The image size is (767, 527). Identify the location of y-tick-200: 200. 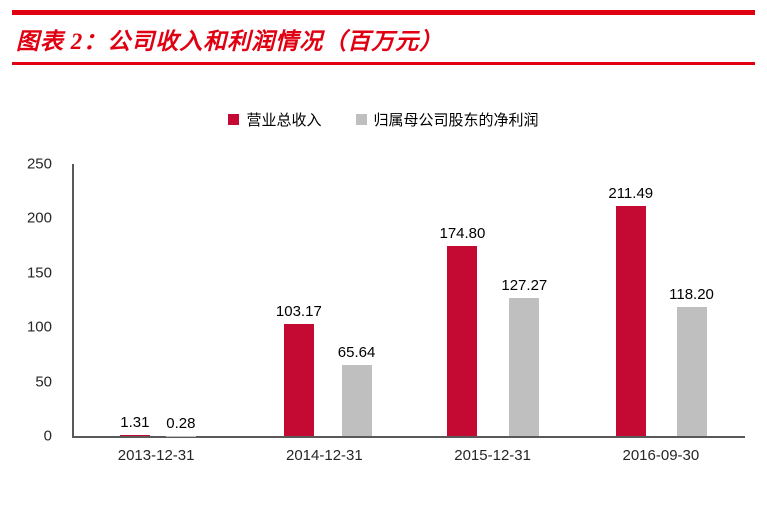
(39, 218).